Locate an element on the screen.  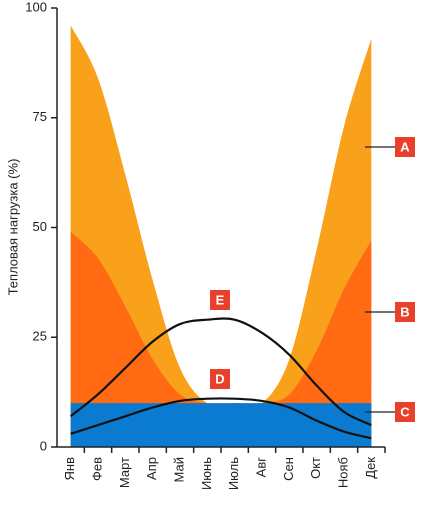
y-tick-label: 25 is located at coordinates (40, 336).